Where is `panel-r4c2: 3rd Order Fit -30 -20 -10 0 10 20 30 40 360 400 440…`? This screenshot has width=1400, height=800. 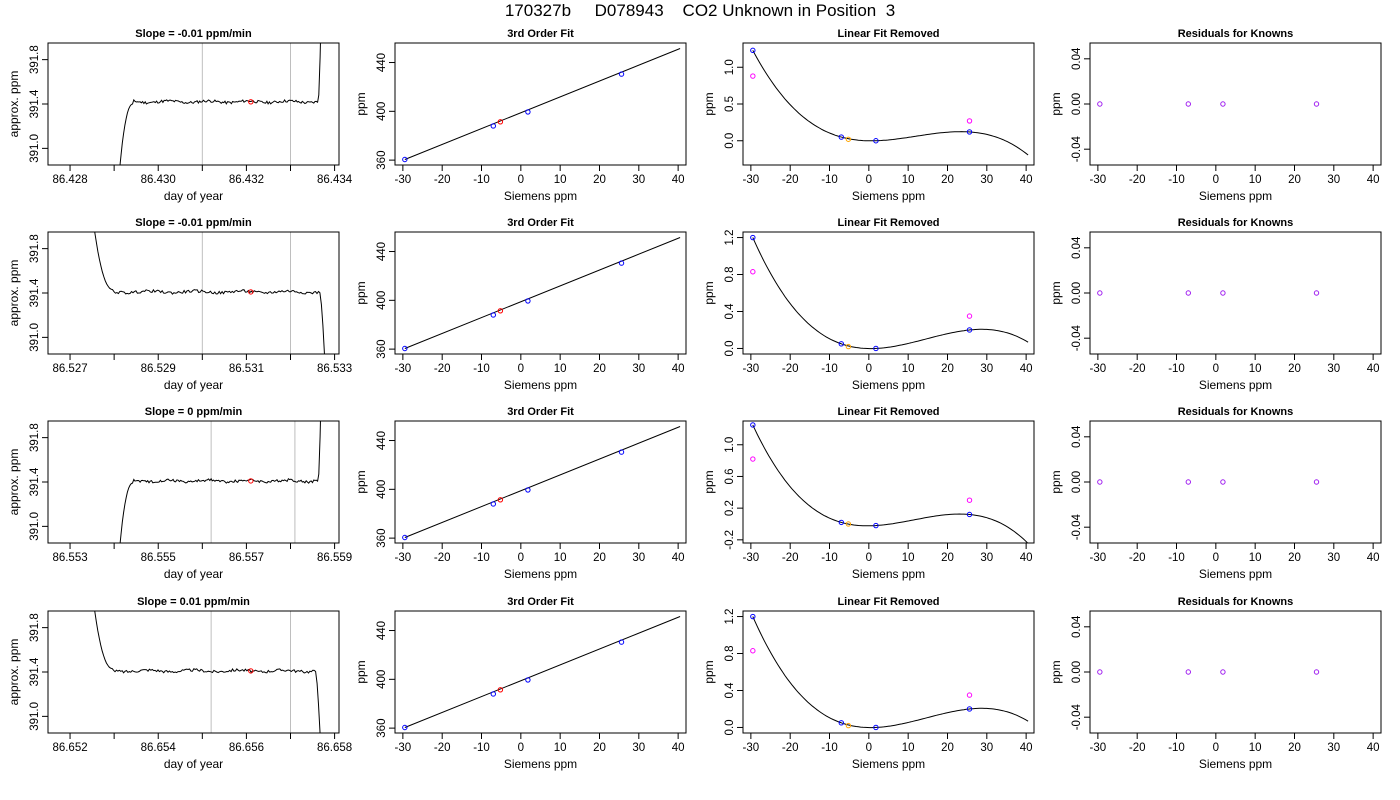
panel-r4c2: 3rd Order Fit -30 -20 -10 0 10 20 30 40 360 400 440… is located at coordinates (520, 683).